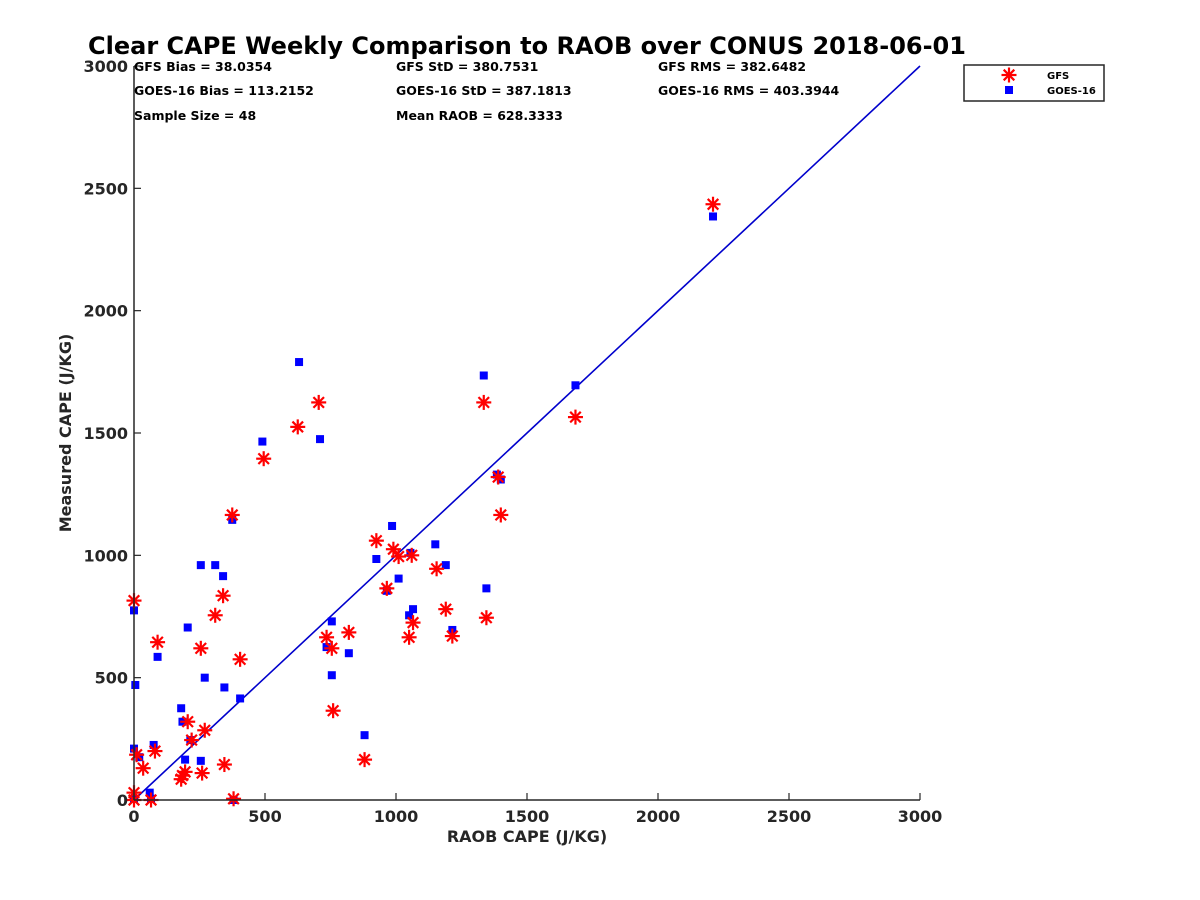  I want to click on y-tick-label: 2000, so click(105, 311).